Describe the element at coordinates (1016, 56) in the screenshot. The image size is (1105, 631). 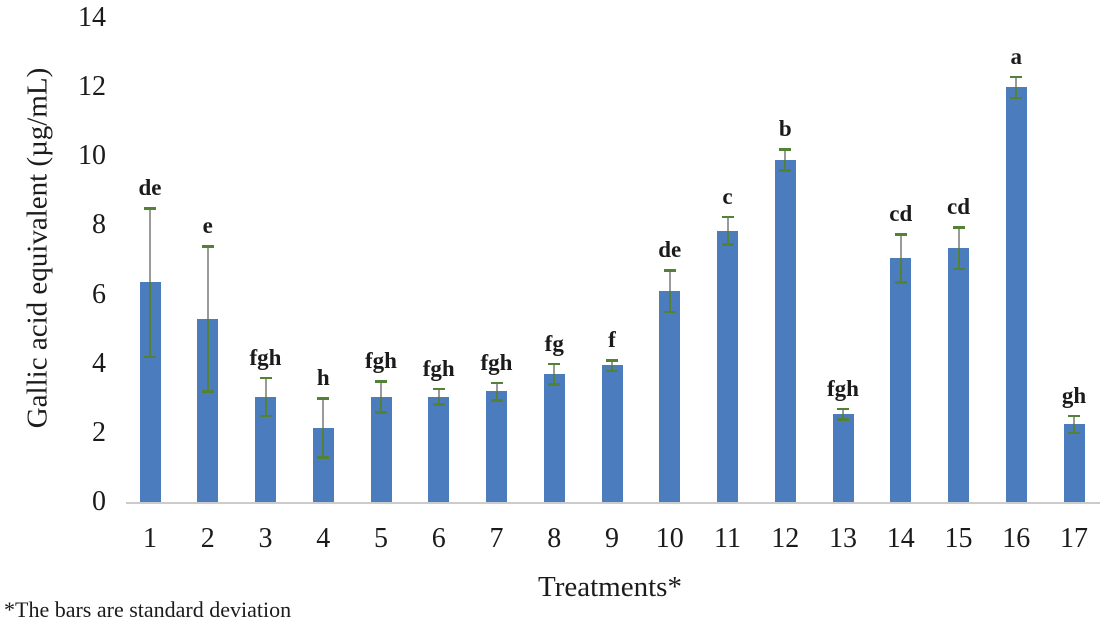
I see `significance-letter: a` at that location.